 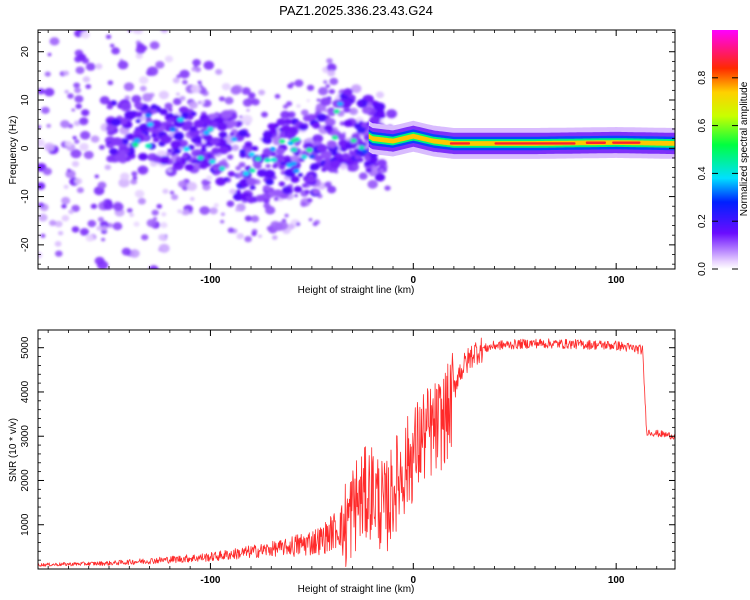 What do you see at coordinates (702, 269) in the screenshot?
I see `colorbar-tick-label: 0.0` at bounding box center [702, 269].